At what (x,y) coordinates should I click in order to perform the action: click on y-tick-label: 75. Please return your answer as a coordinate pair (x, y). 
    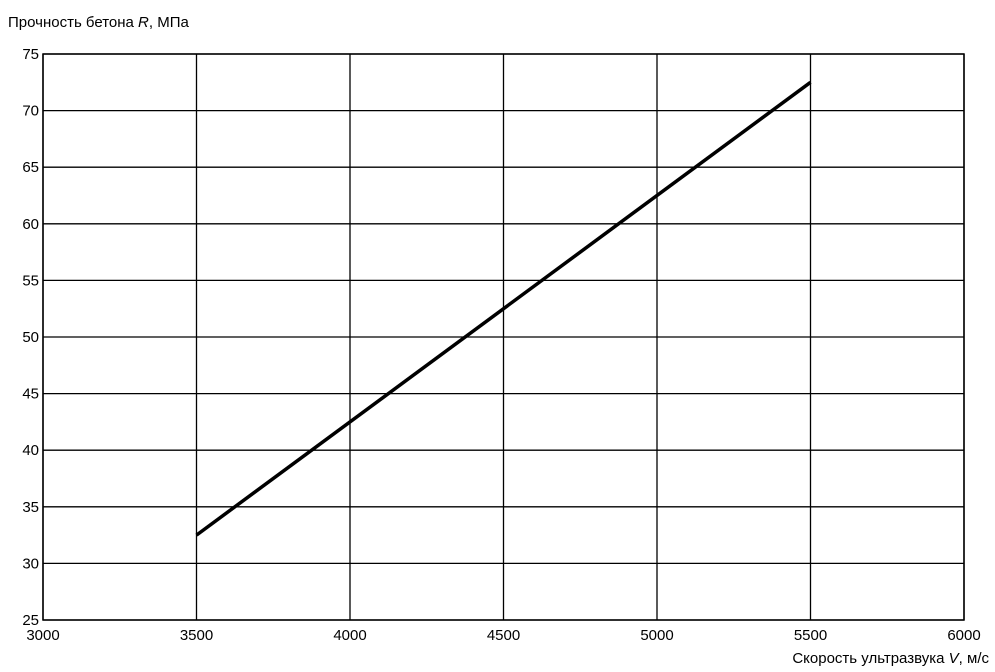
    Looking at the image, I should click on (30, 54).